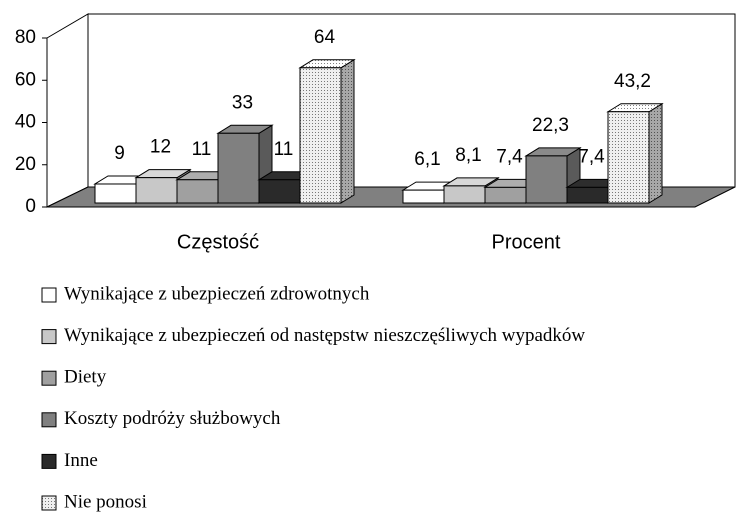 This screenshot has width=756, height=519. What do you see at coordinates (632, 81) in the screenshot?
I see `data-label: 43,2` at bounding box center [632, 81].